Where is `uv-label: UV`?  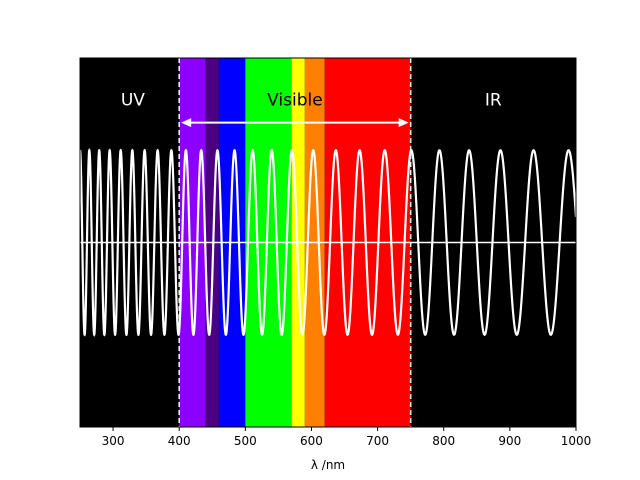 uv-label: UV is located at coordinates (133, 101).